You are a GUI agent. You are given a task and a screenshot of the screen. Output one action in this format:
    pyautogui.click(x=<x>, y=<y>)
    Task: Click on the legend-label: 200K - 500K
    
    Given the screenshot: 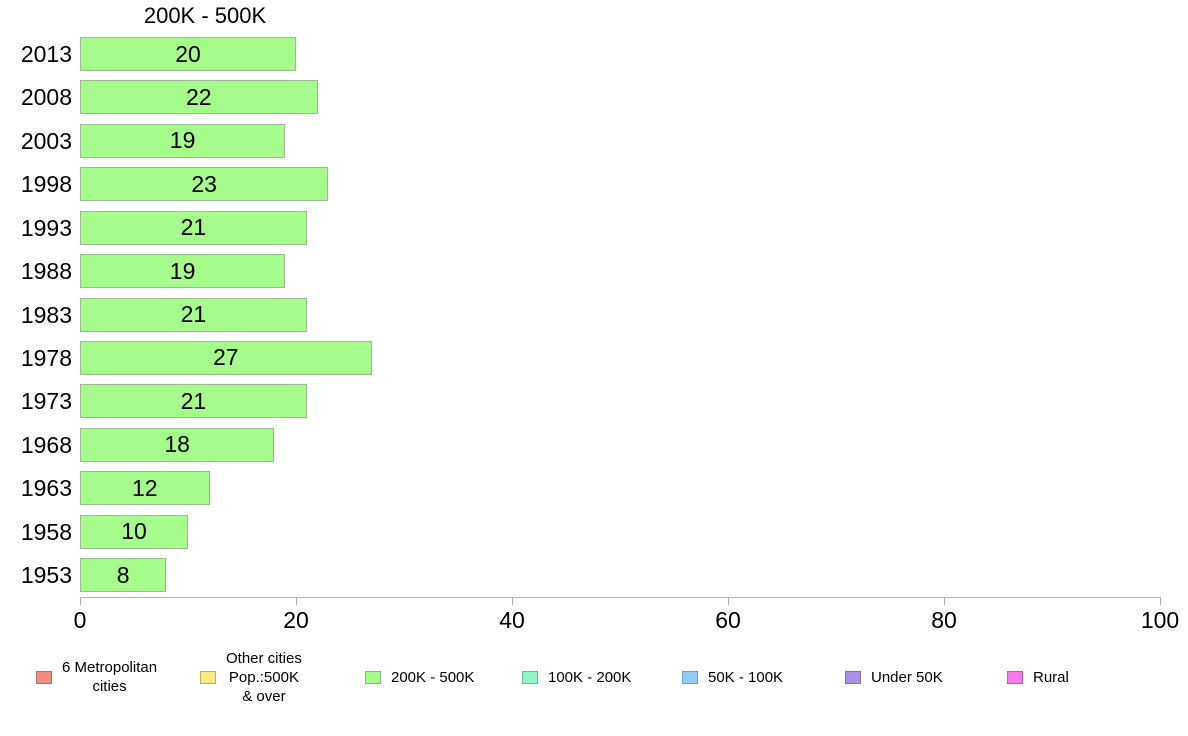 What is the action you would take?
    pyautogui.click(x=433, y=677)
    